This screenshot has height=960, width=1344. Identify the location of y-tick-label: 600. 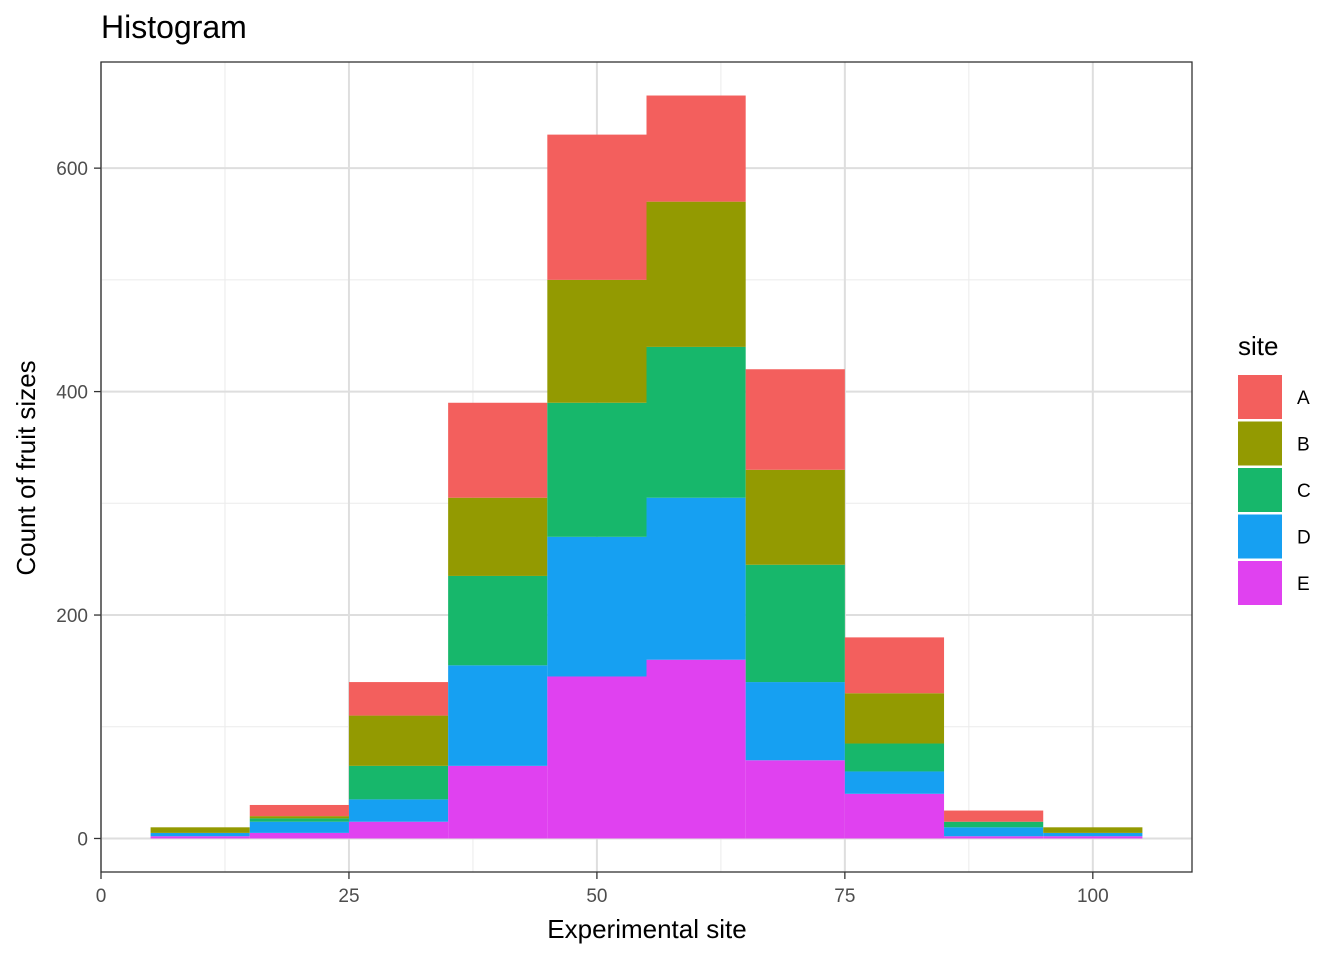
(72, 169).